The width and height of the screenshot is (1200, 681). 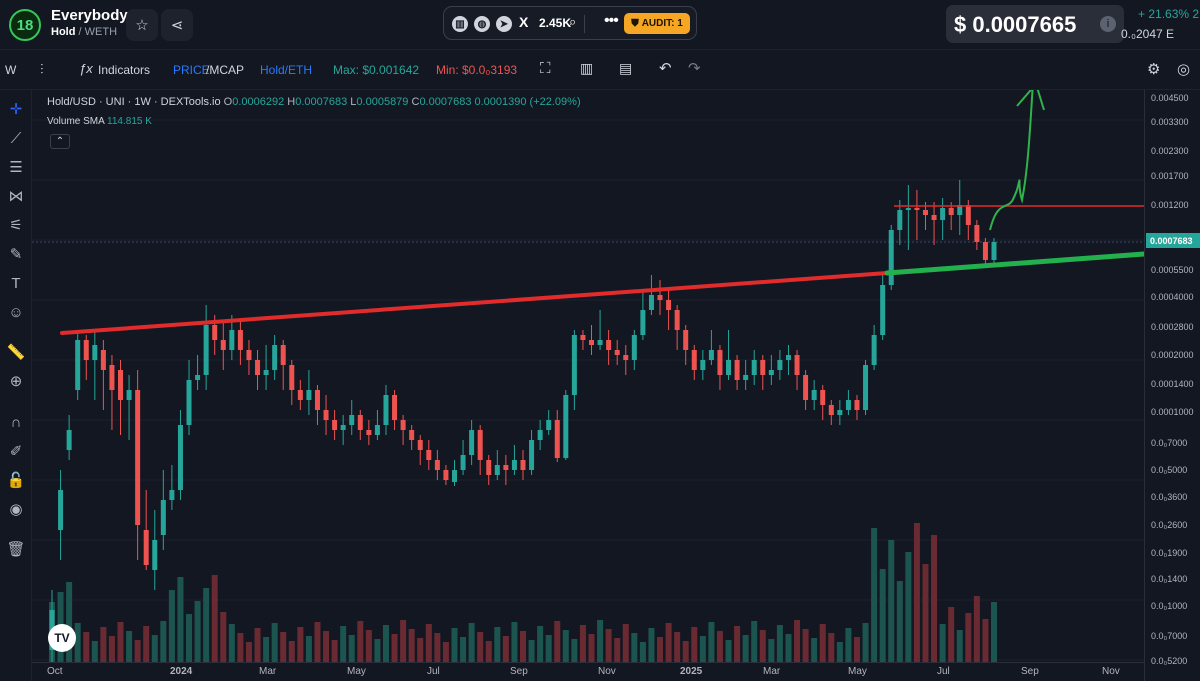 What do you see at coordinates (89, 15) in the screenshot?
I see `token-name: Everybody` at bounding box center [89, 15].